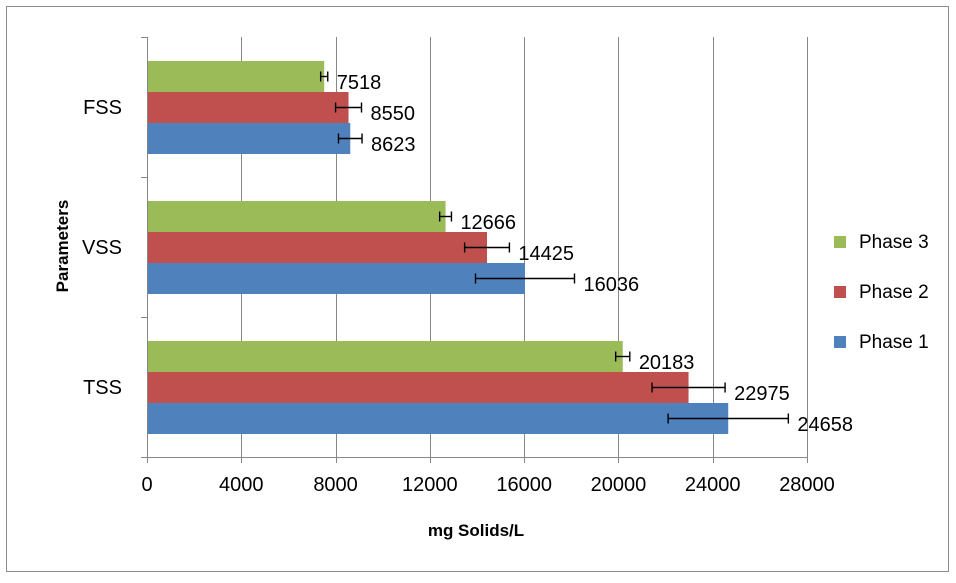 The height and width of the screenshot is (583, 956). What do you see at coordinates (430, 485) in the screenshot?
I see `x-tick-label: 12000` at bounding box center [430, 485].